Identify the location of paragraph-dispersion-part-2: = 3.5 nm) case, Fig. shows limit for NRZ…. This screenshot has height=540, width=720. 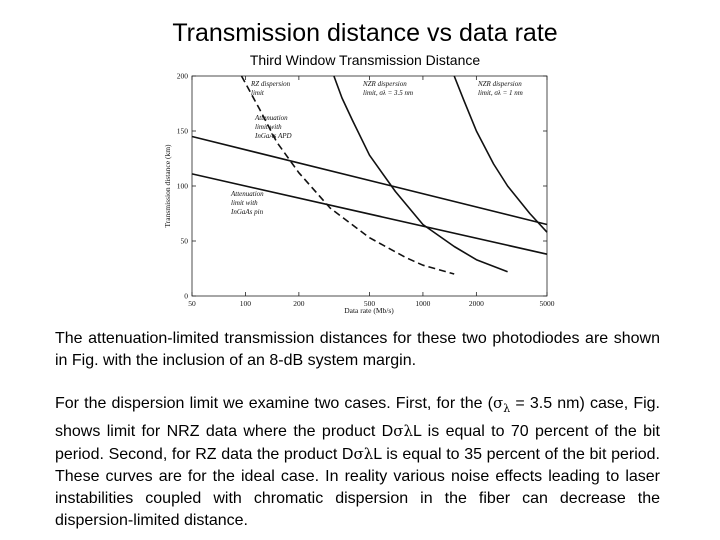
(358, 418).